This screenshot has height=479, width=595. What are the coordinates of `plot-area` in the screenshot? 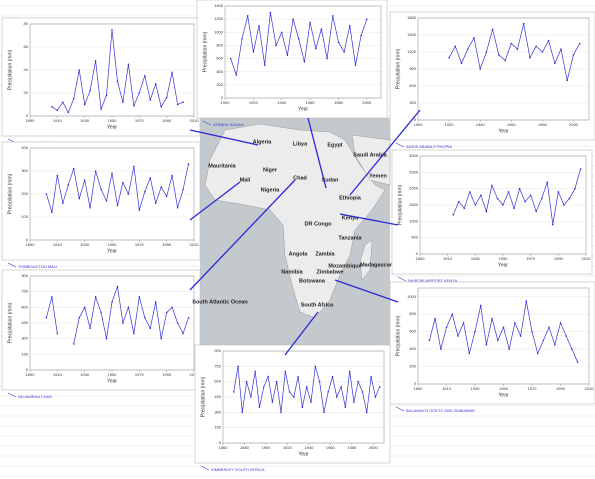 It's located at (503, 69).